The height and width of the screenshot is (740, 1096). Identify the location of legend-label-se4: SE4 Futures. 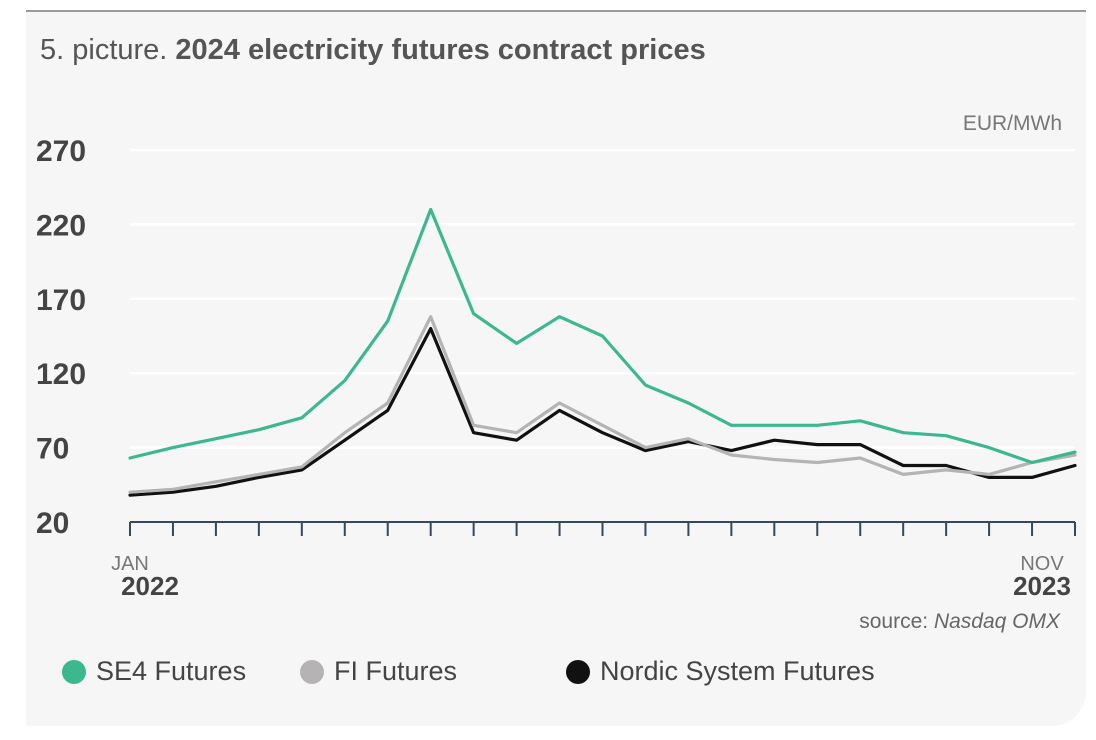
(171, 671).